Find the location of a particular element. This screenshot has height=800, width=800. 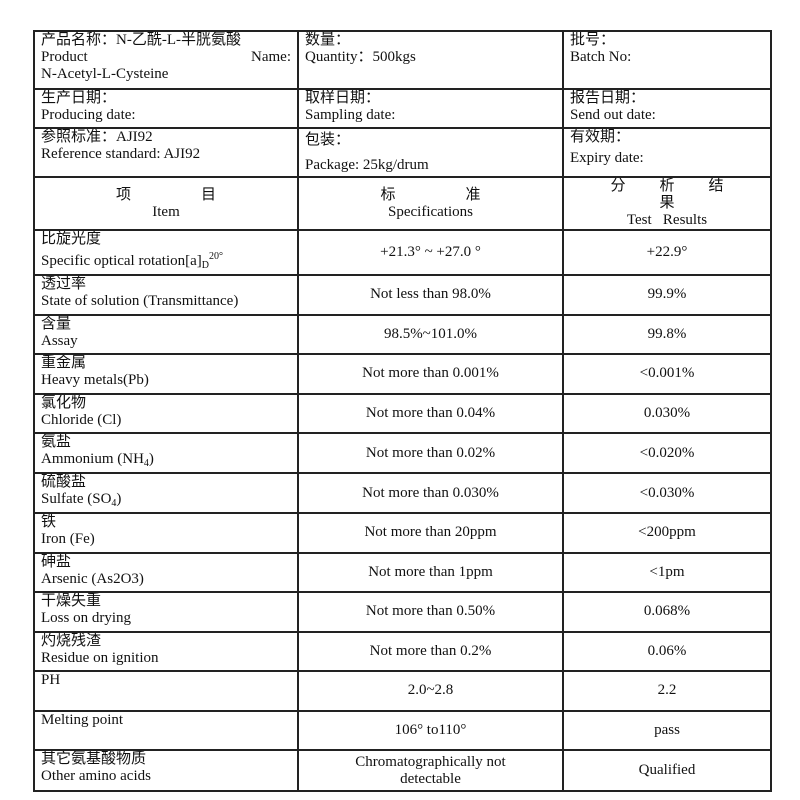

spec-value: 2.0~2.8 is located at coordinates (430, 690).